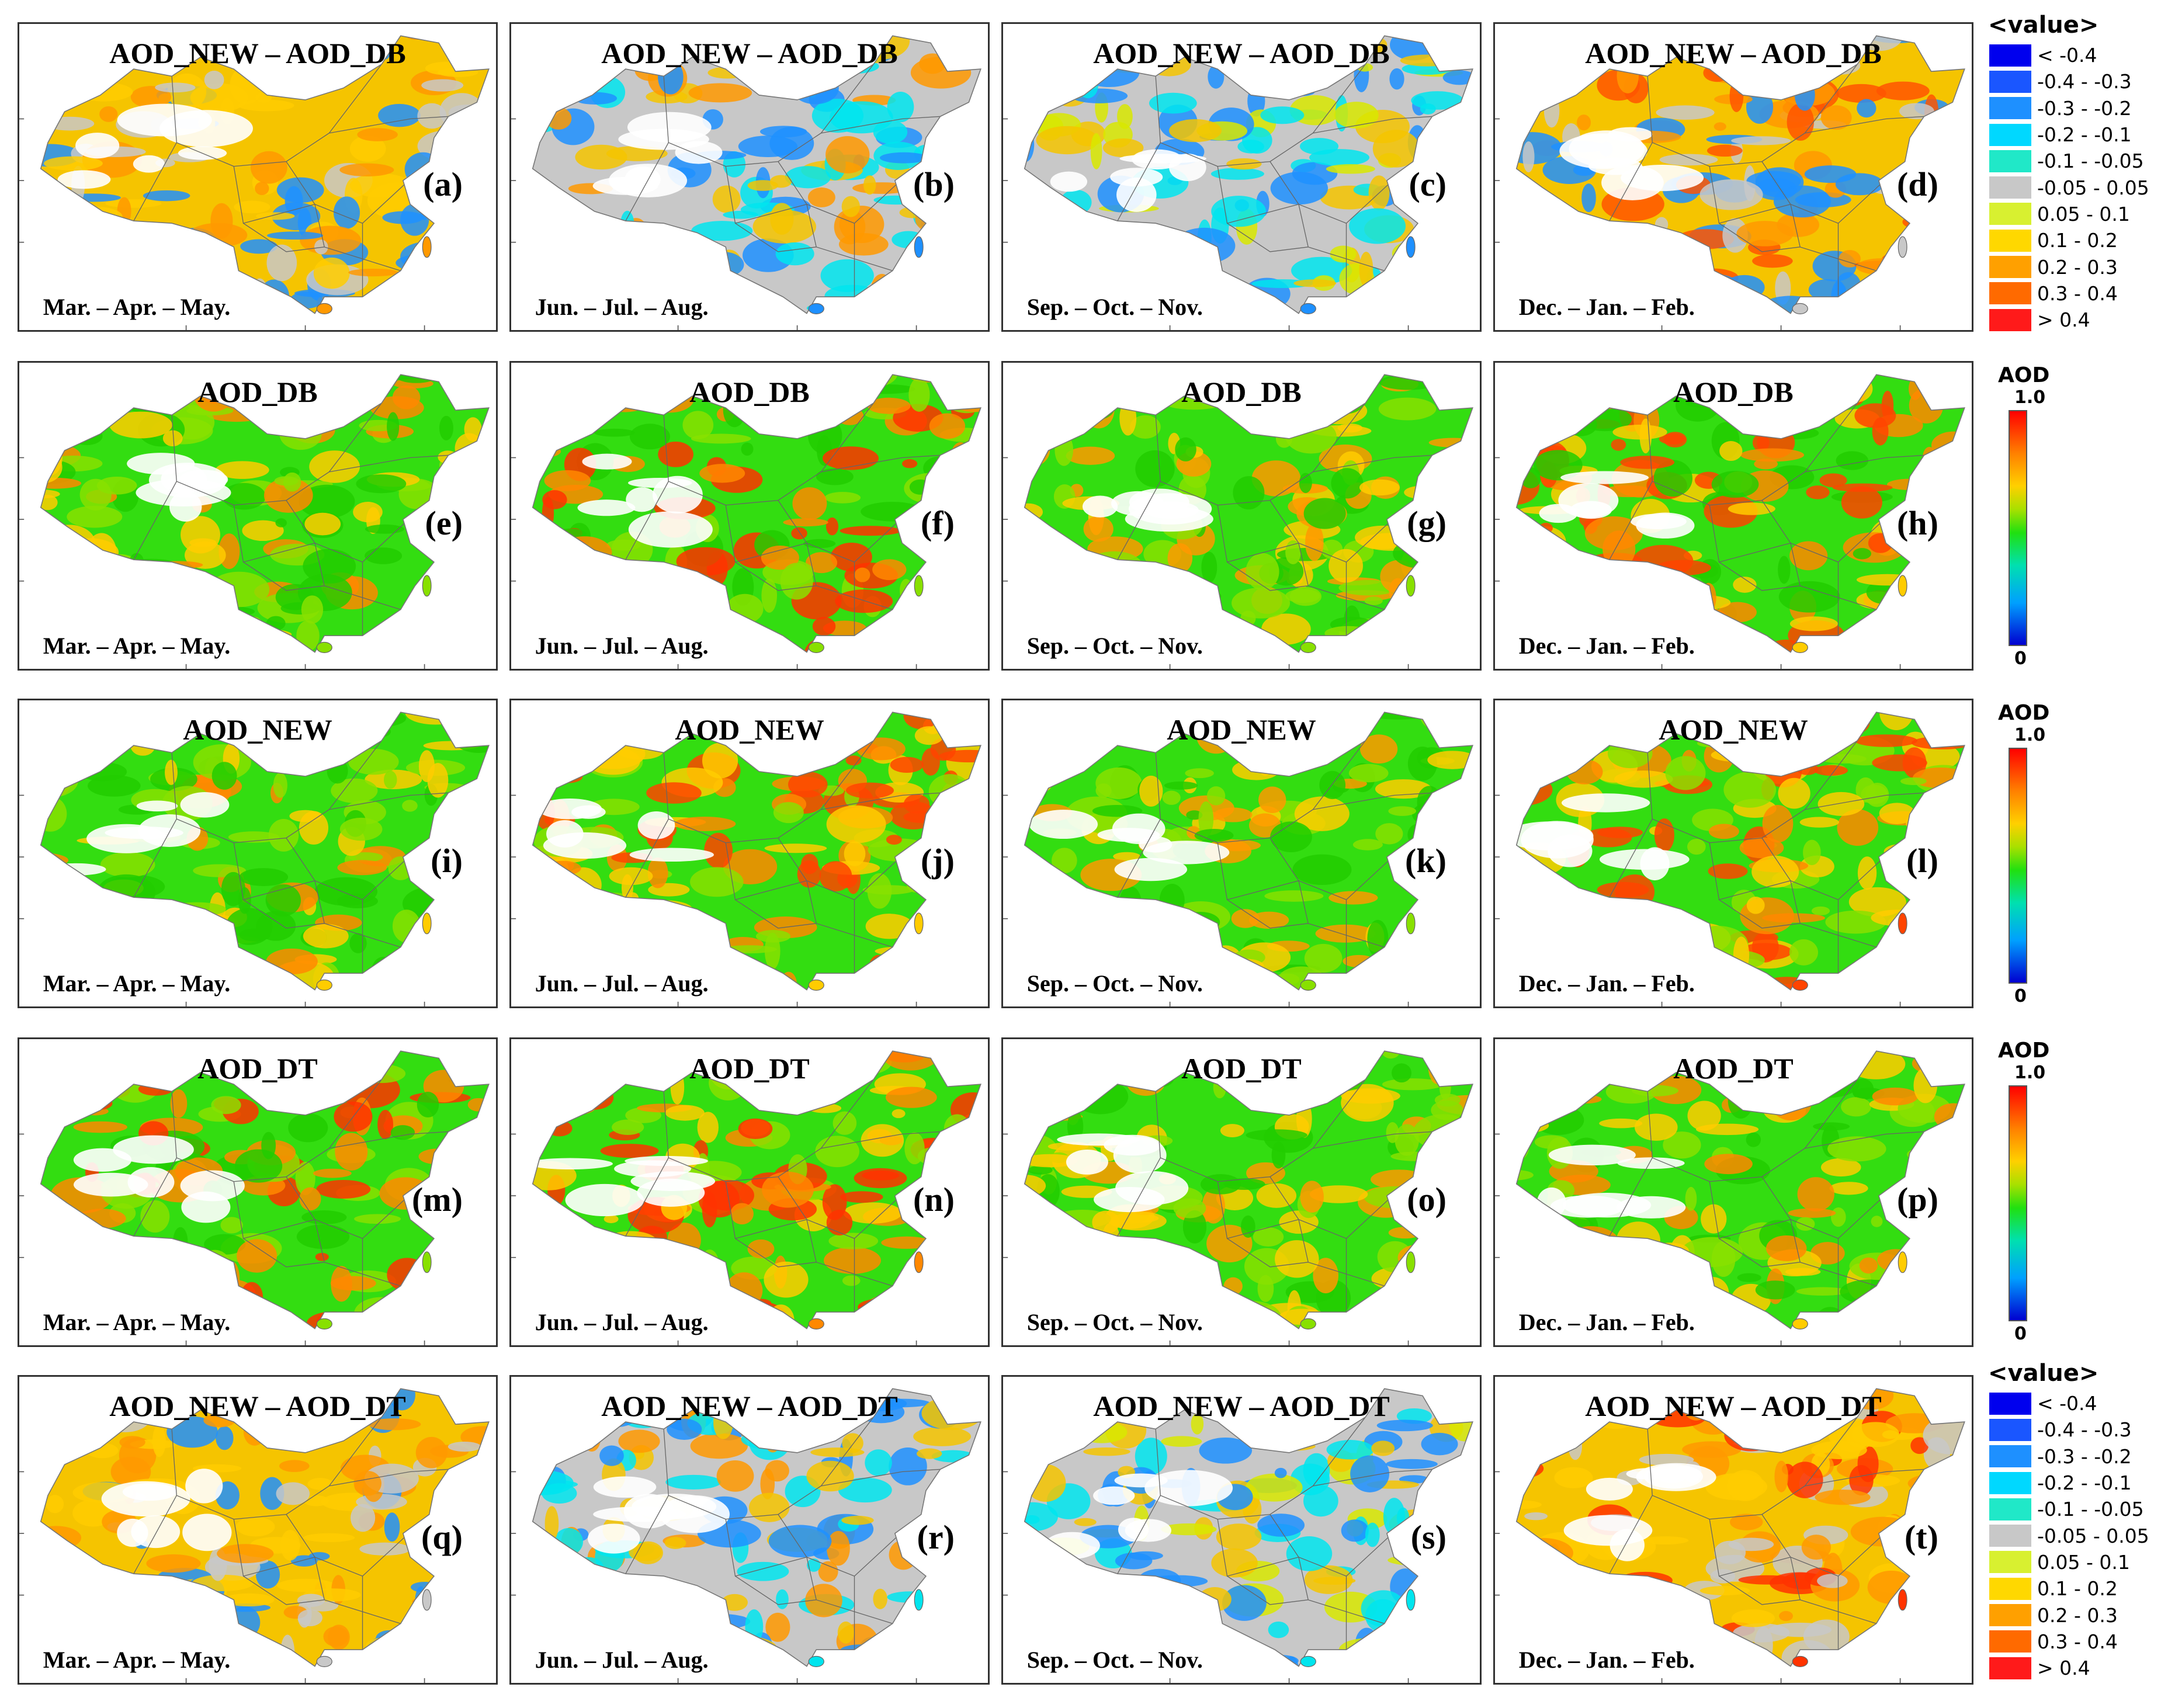 The image size is (2161, 1708). Describe the element at coordinates (2077, 293) in the screenshot. I see `legend-label: 0.3 - 0.4` at that location.